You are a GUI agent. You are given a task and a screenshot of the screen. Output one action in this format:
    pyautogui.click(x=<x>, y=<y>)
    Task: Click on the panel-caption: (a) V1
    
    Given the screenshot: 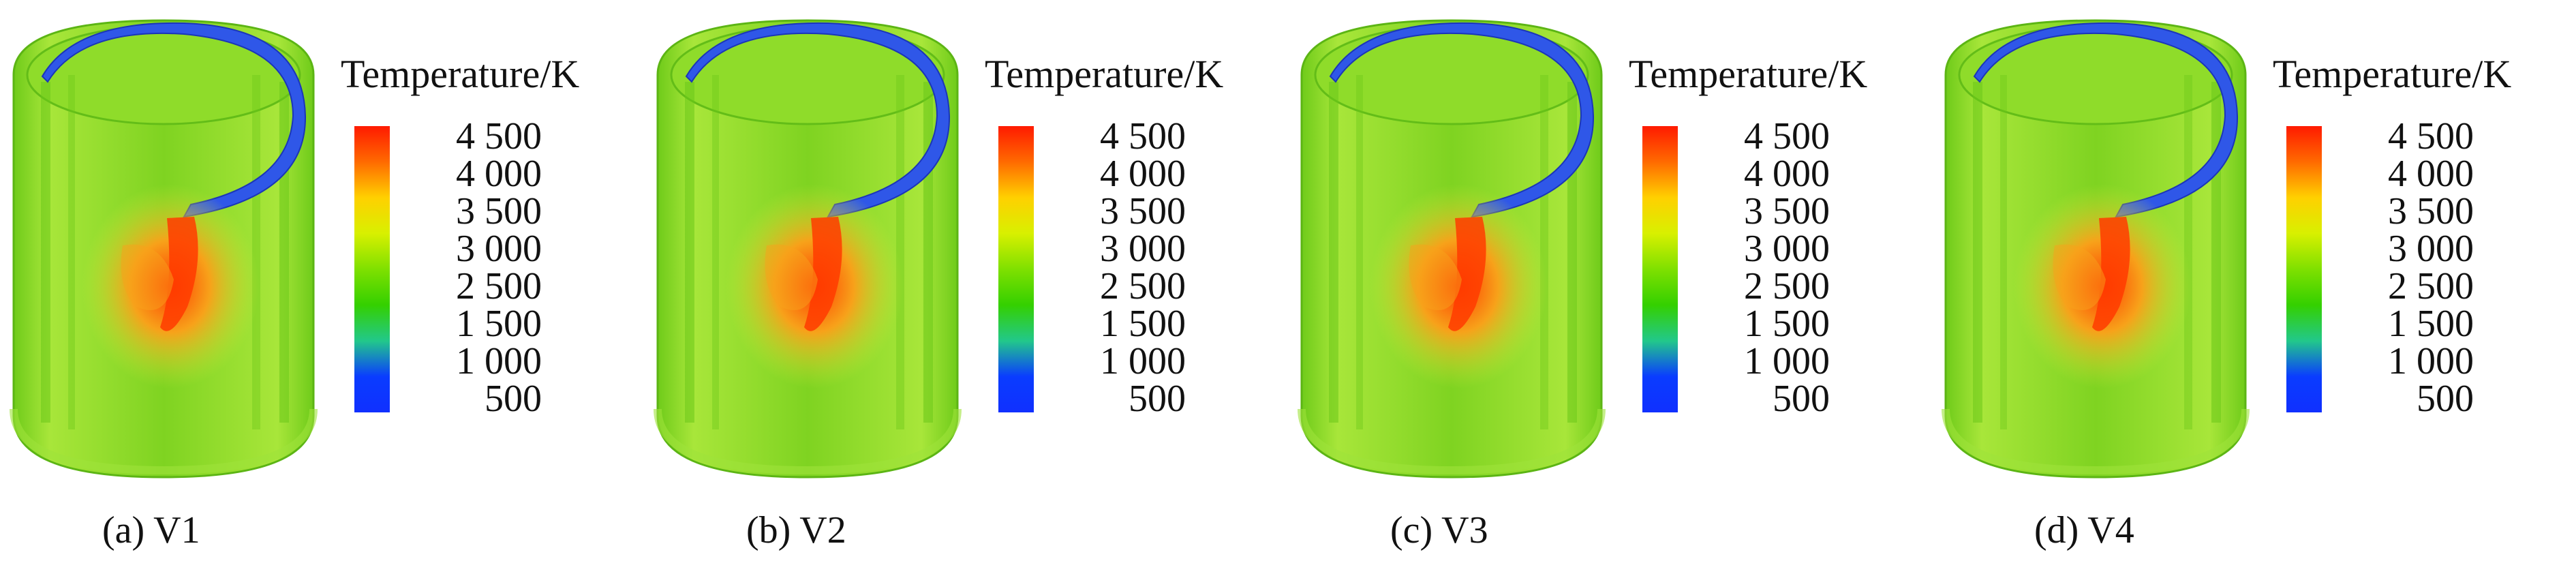 What is the action you would take?
    pyautogui.click(x=151, y=530)
    